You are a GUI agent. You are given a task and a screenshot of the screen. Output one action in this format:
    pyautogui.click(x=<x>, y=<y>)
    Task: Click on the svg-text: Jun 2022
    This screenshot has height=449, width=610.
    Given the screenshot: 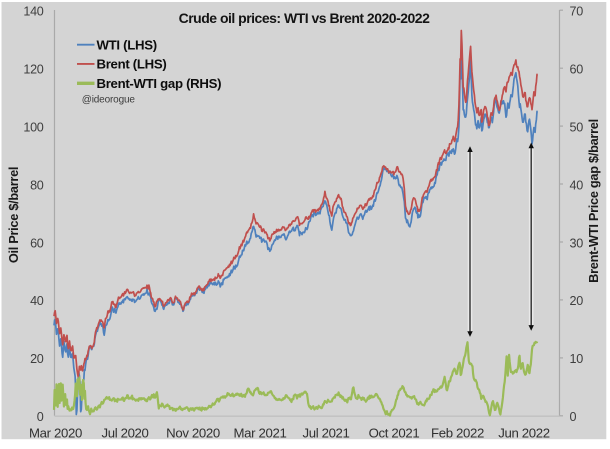 What is the action you would take?
    pyautogui.click(x=523, y=433)
    